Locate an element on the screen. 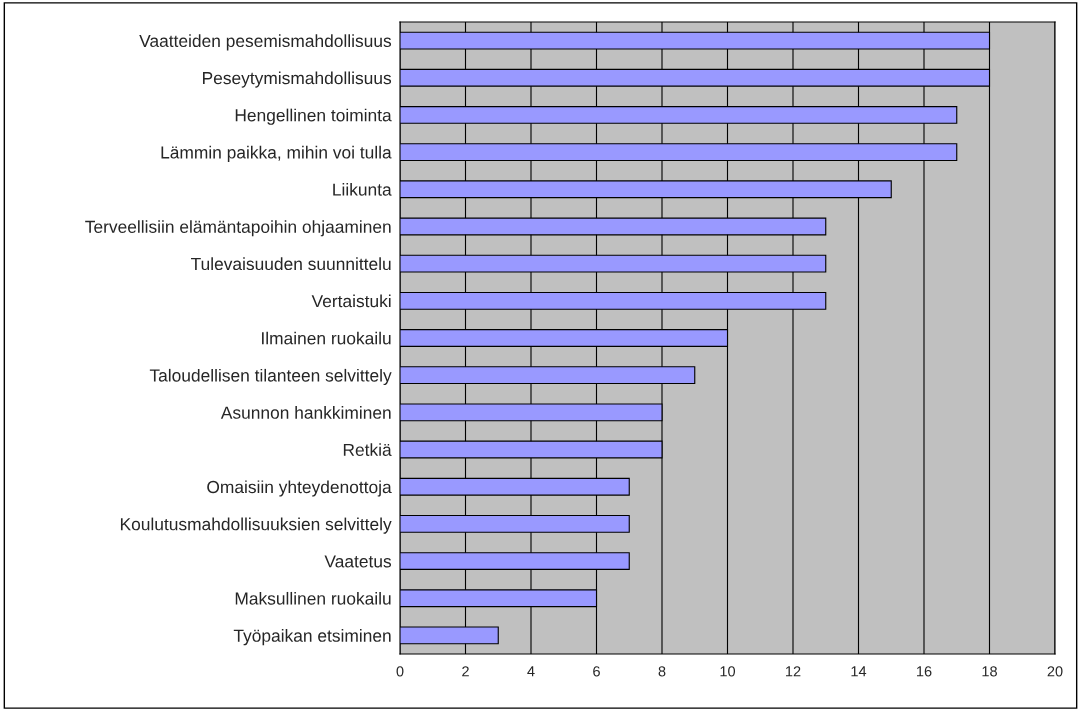 This screenshot has width=1081, height=711. y-tick-label: Tulevaisuuden suunnittelu is located at coordinates (291, 264).